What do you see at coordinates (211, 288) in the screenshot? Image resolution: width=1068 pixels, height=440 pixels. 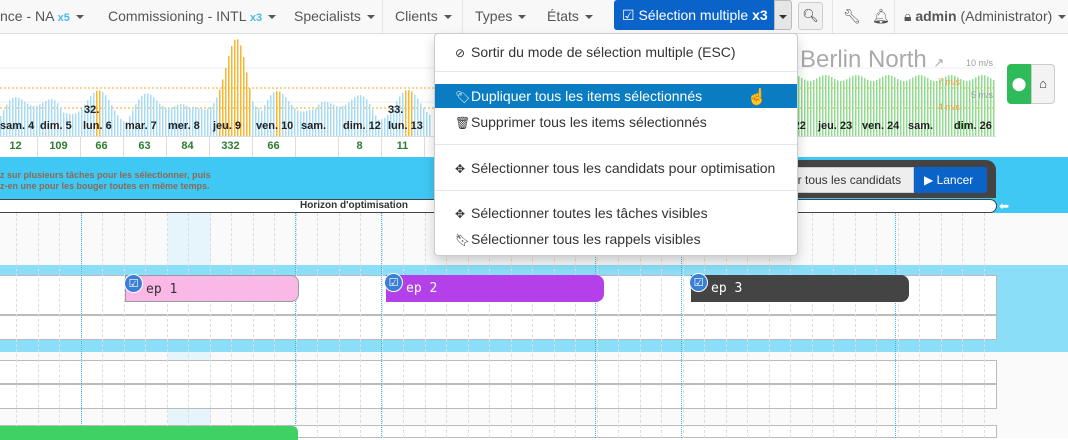 I see `task-bar: ☑ ep 1` at bounding box center [211, 288].